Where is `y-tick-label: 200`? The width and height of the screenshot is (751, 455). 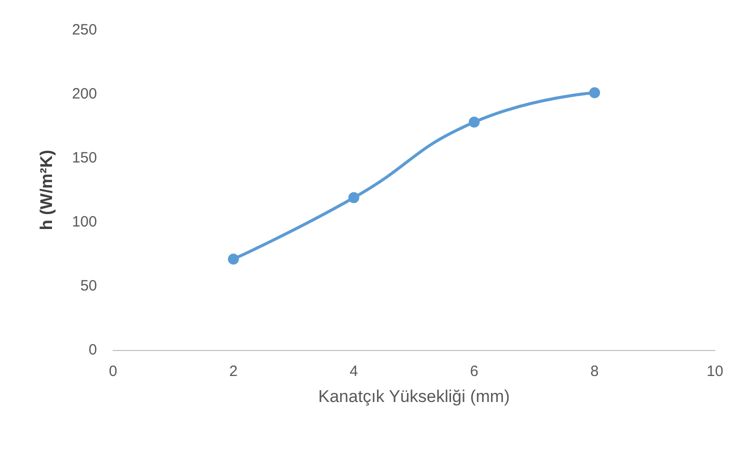 y-tick-label: 200 is located at coordinates (84, 94).